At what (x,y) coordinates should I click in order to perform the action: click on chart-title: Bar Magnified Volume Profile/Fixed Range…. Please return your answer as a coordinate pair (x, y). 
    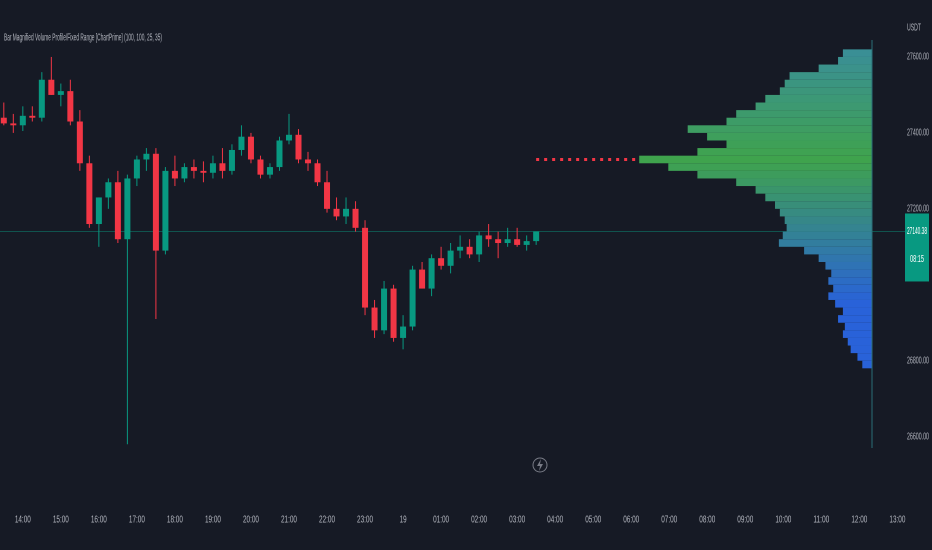
    Looking at the image, I should click on (83, 38).